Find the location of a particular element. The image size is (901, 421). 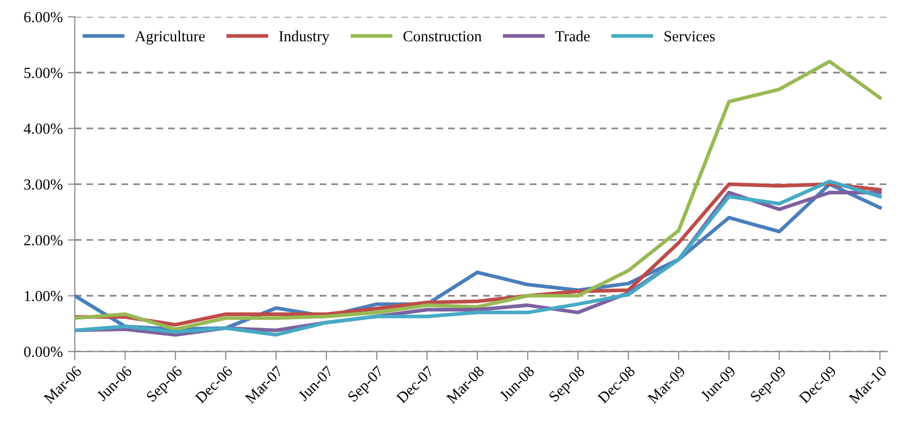

y-tick-label: 5.00% is located at coordinates (43, 73).